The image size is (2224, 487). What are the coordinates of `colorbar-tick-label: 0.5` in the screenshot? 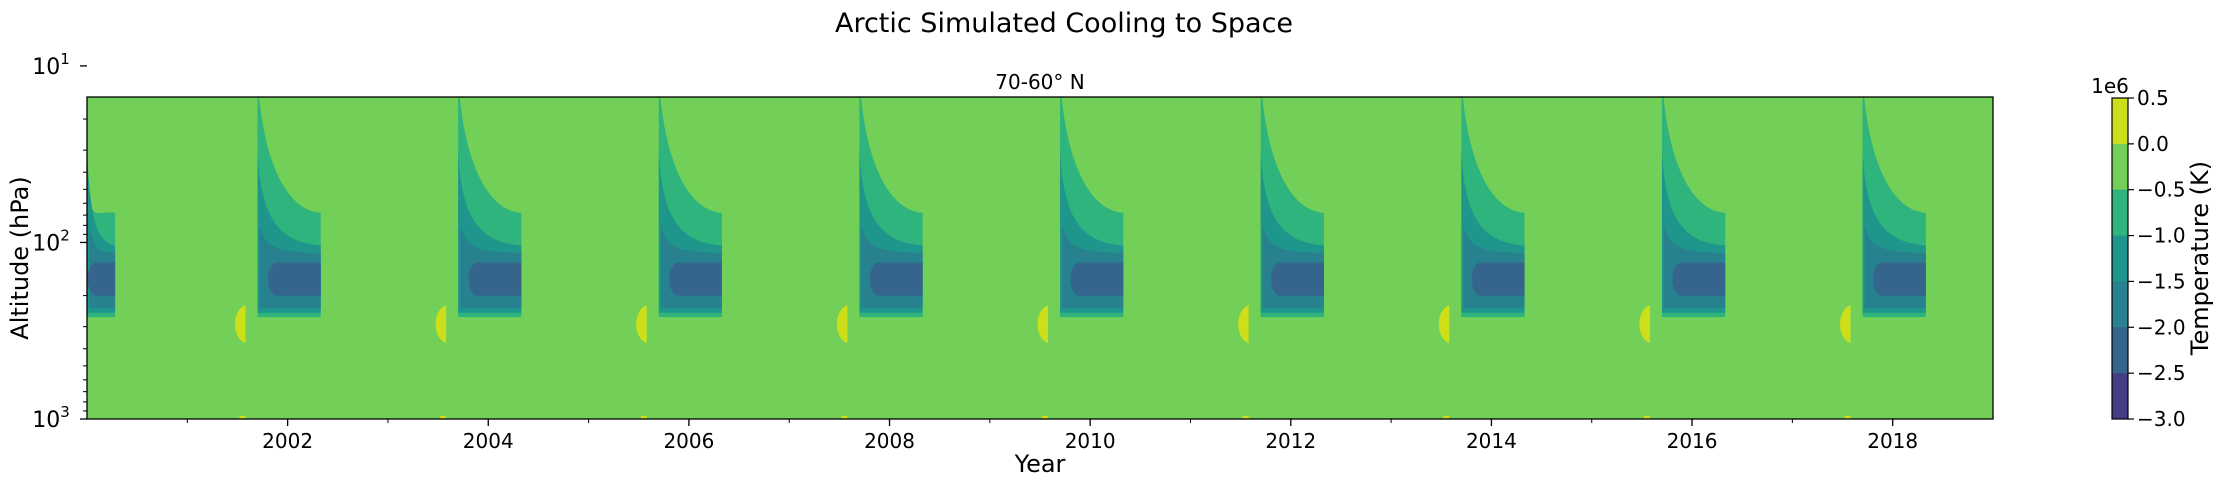 It's located at (2153, 98).